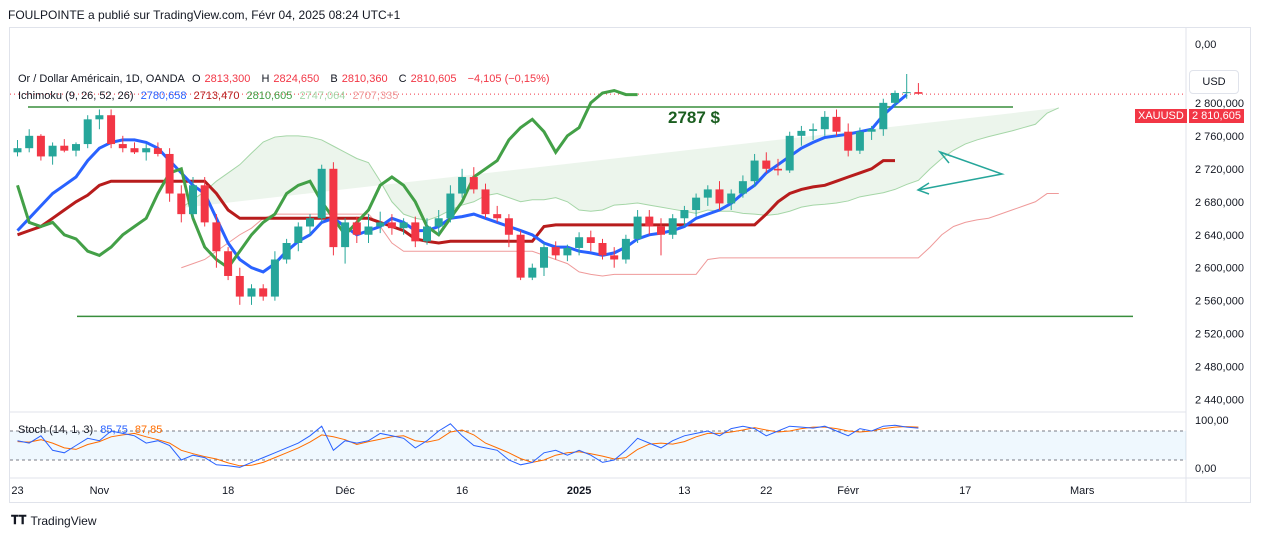 Image resolution: width=1261 pixels, height=539 pixels. Describe the element at coordinates (1161, 116) in the screenshot. I see `symbol-tag: XAUUSD` at that location.